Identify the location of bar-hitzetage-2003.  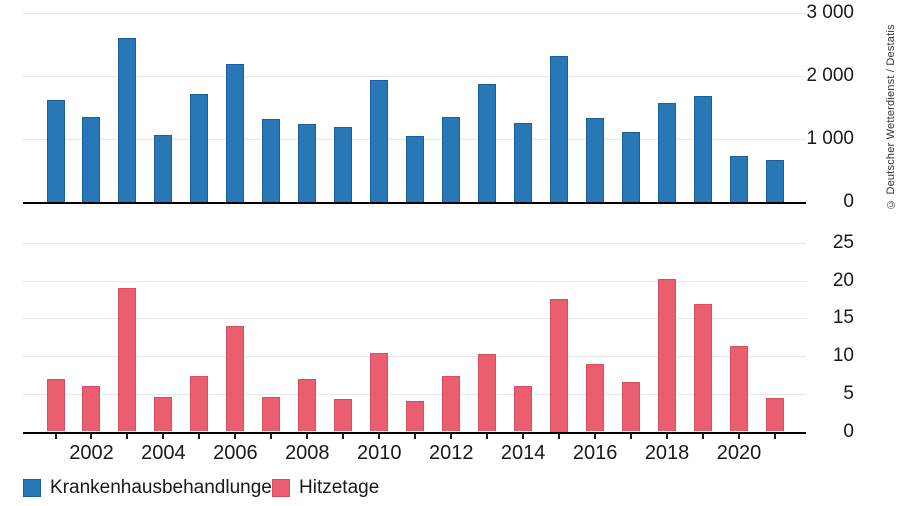
(127, 360).